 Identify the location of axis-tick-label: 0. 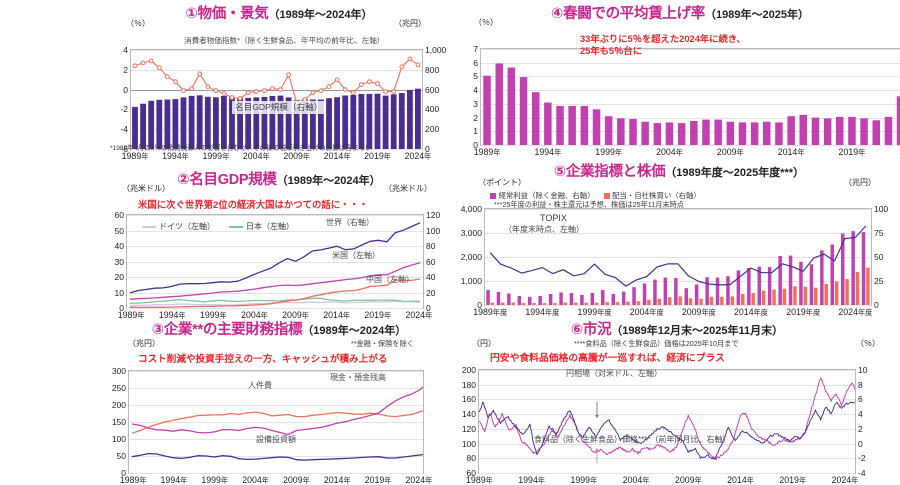
(428, 308).